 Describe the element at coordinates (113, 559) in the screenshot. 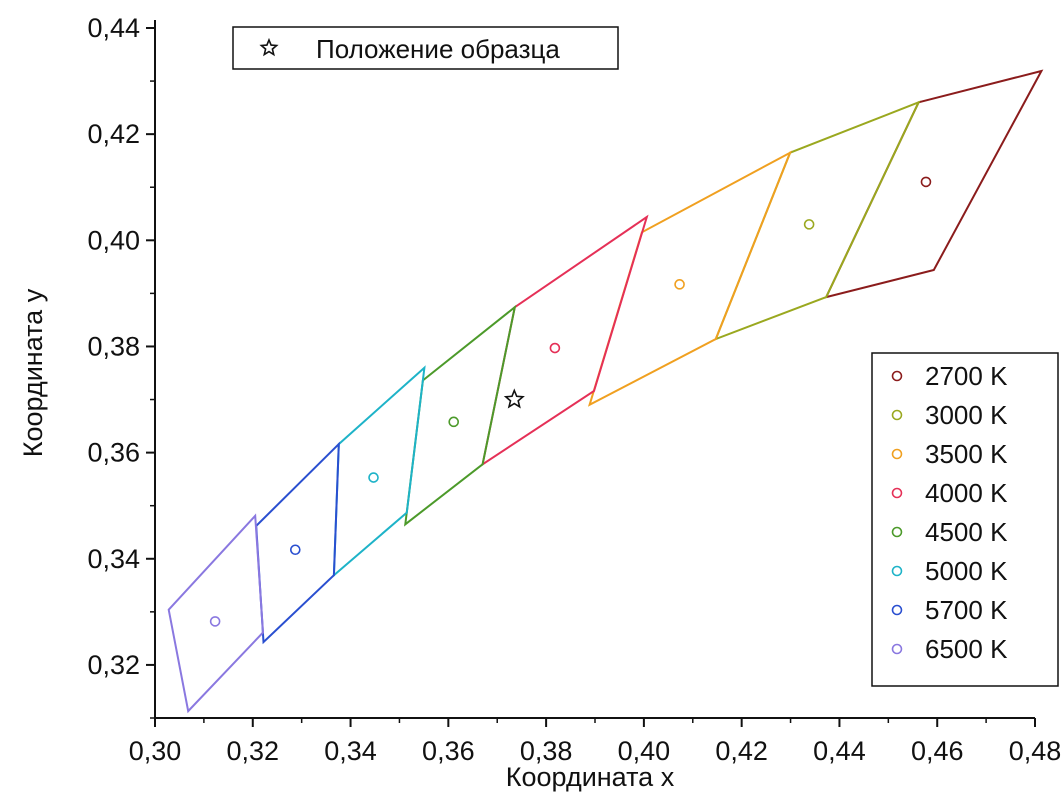

I see `y-tick-label: 0,34` at that location.